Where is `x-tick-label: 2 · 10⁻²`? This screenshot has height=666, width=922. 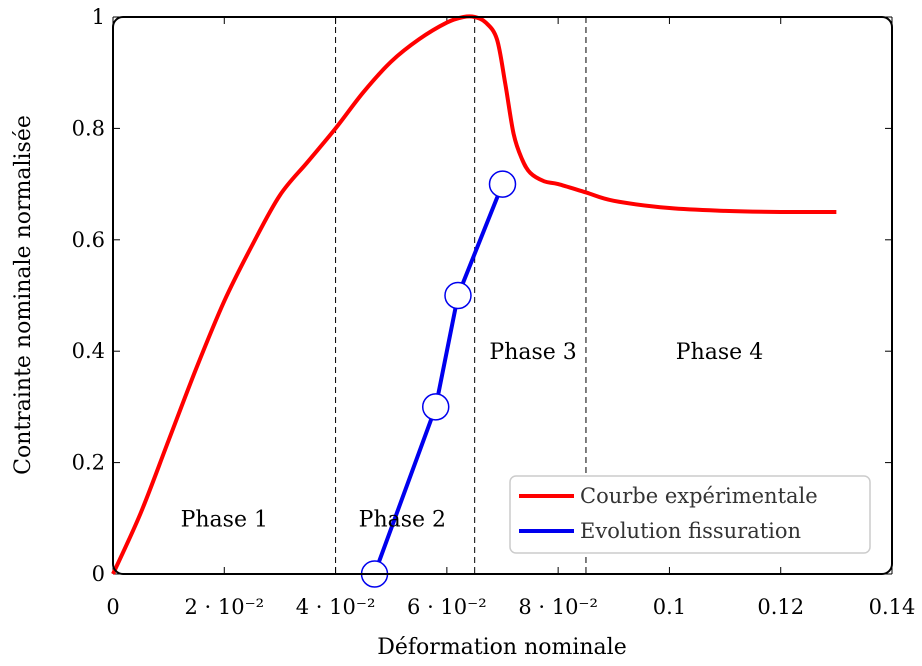 x-tick-label: 2 · 10⁻² is located at coordinates (224, 607).